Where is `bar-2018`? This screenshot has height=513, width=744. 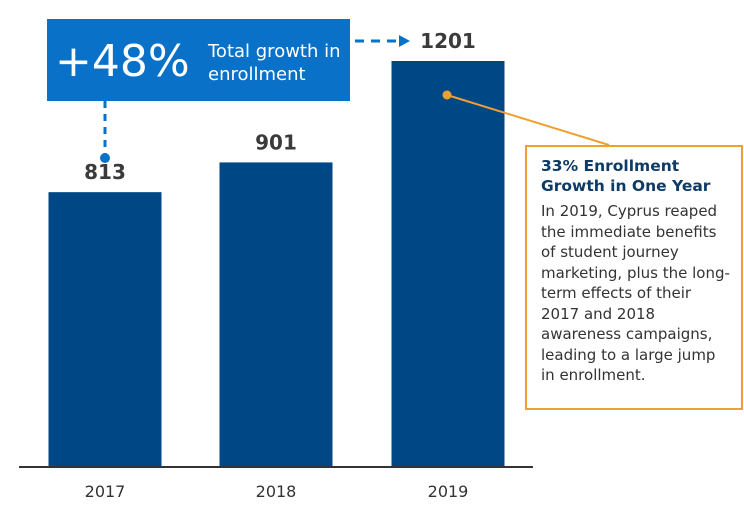
bar-2018 is located at coordinates (276, 315).